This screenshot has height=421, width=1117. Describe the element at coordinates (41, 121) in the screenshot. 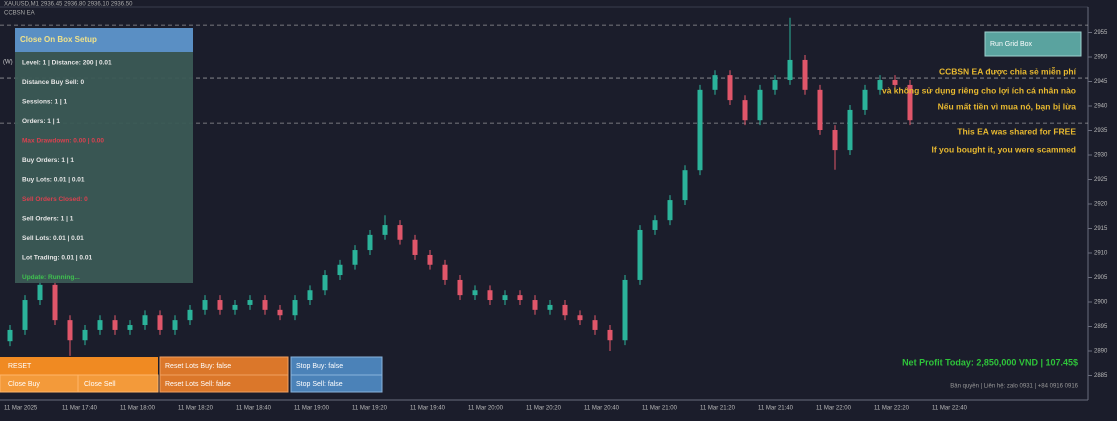

I see `panel-row: Orders: 1 | 1` at that location.